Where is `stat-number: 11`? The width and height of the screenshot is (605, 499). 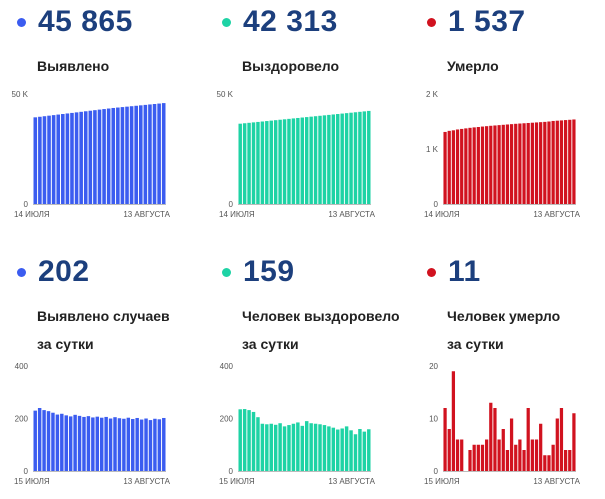
stat-number: 11 is located at coordinates (464, 271).